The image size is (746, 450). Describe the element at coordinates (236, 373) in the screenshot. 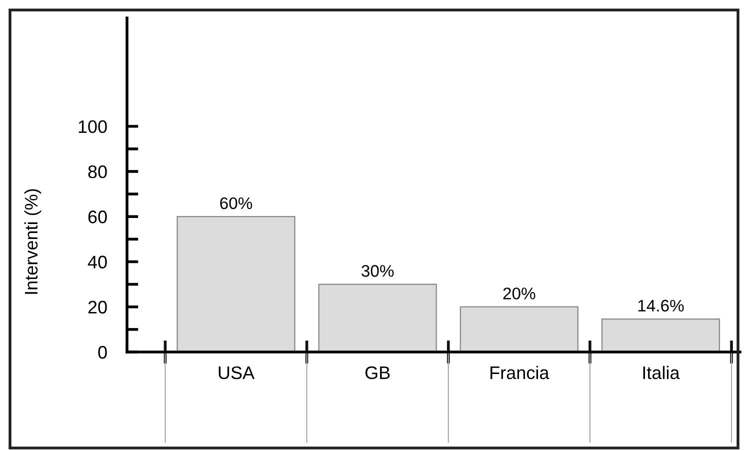

I see `x-tick-label: USA` at that location.